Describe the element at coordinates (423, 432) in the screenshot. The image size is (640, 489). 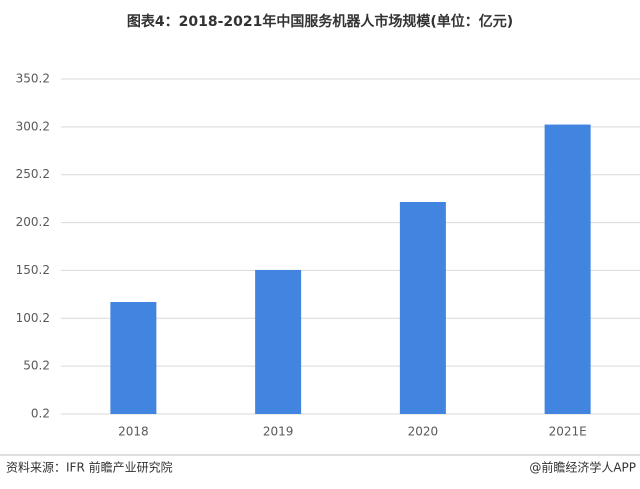
I see `x-tick-label: 2020` at that location.